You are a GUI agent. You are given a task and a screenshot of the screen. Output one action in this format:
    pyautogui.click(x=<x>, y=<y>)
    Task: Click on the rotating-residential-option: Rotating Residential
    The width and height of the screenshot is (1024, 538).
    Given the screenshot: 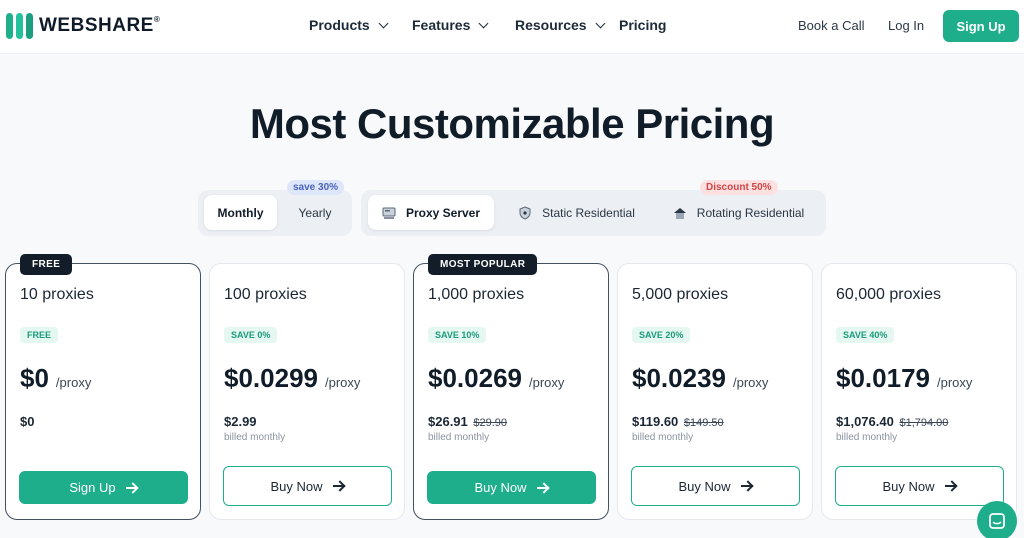 What is the action you would take?
    pyautogui.click(x=738, y=212)
    